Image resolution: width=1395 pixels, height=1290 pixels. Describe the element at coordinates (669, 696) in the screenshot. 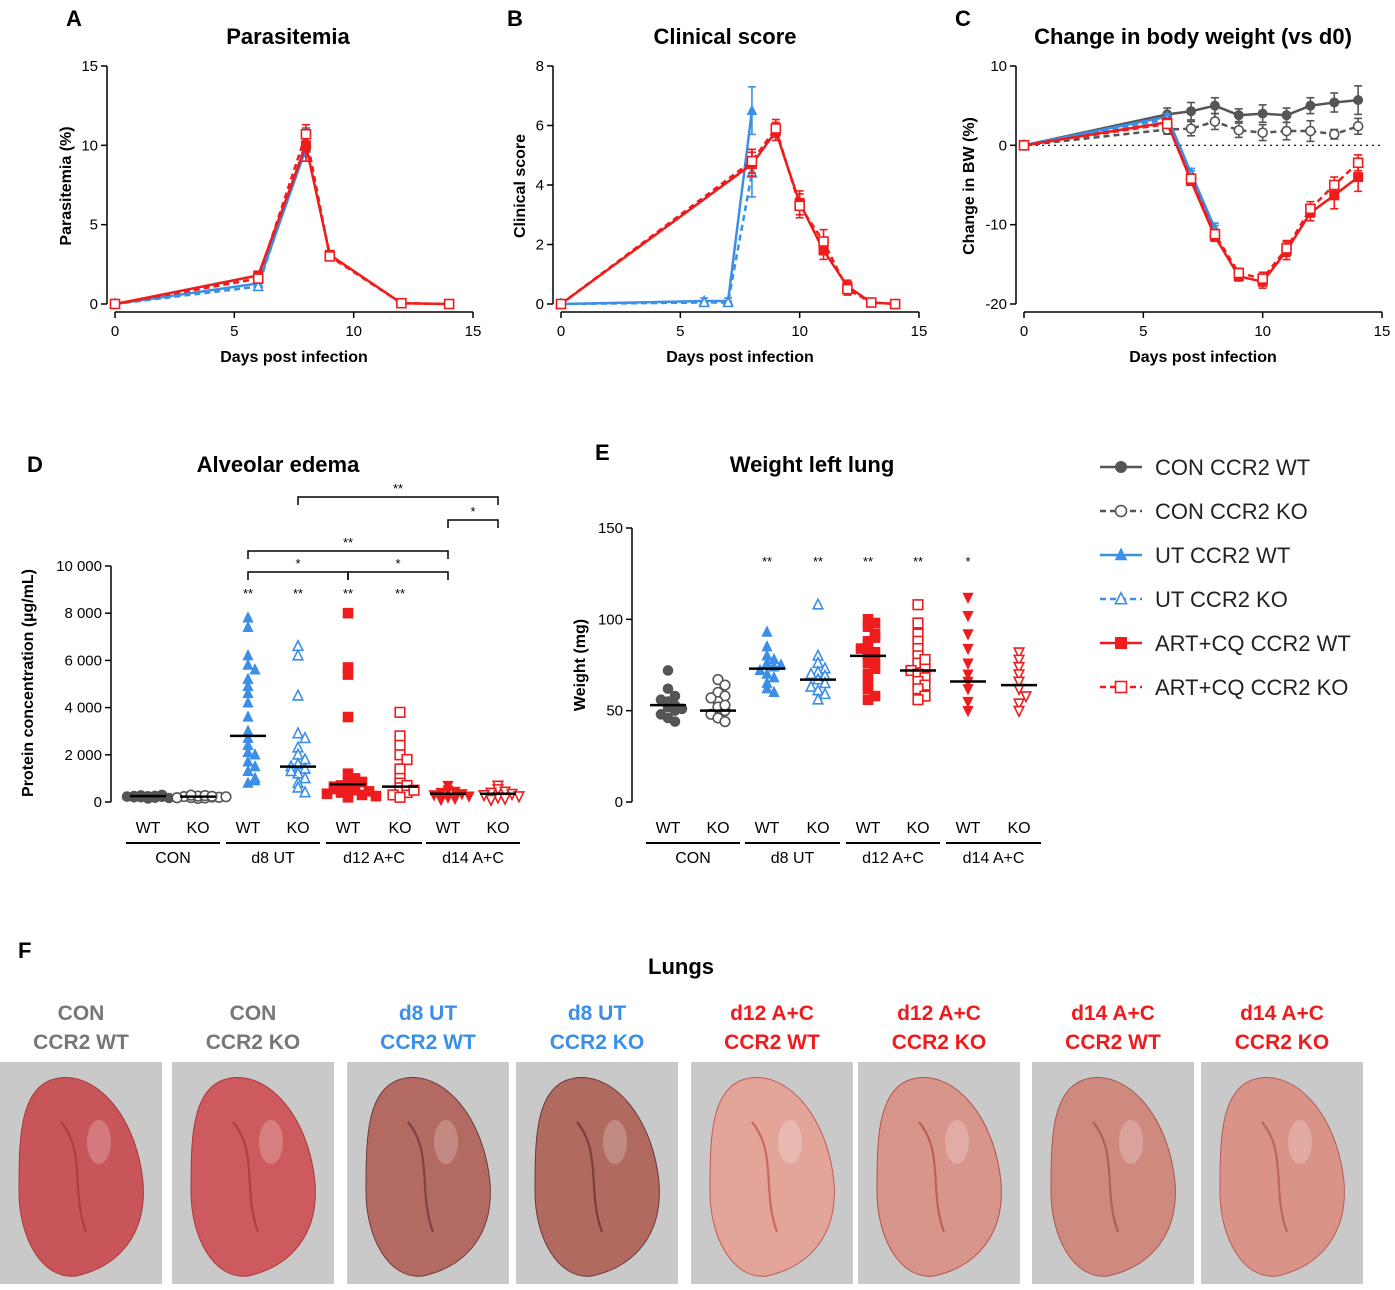

I see `data-group` at that location.